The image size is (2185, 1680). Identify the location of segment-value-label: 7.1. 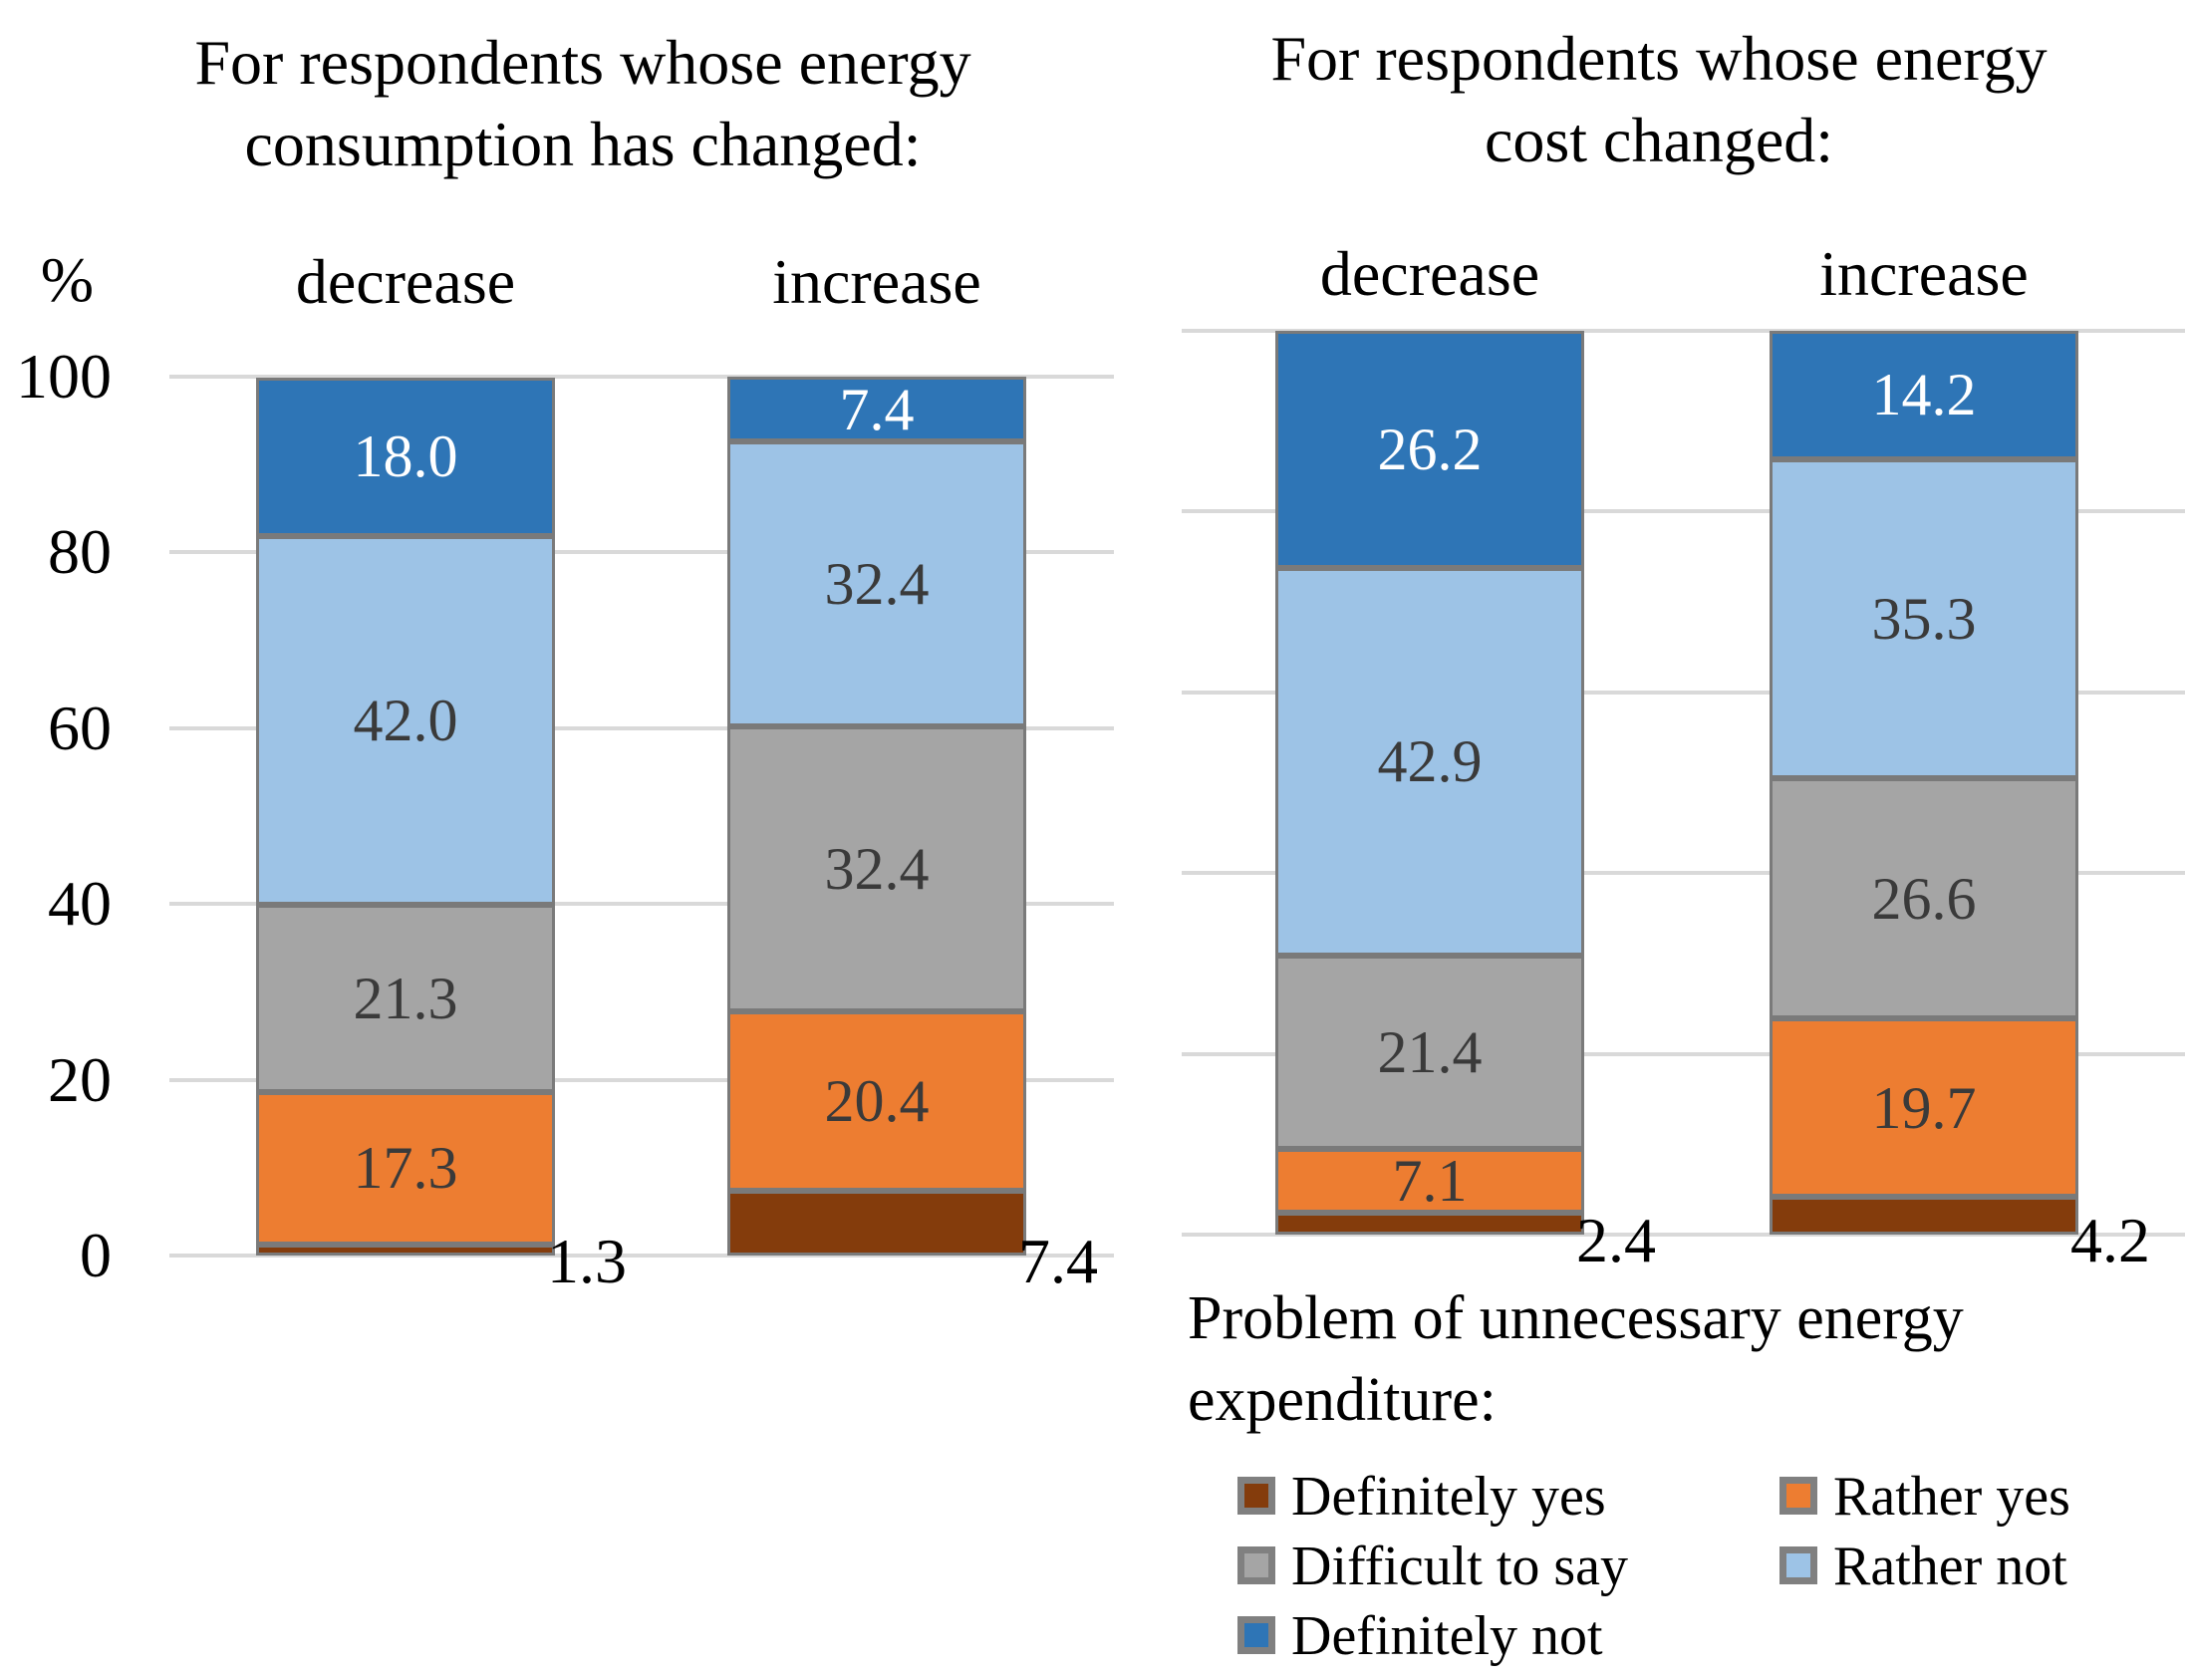
(1430, 1181).